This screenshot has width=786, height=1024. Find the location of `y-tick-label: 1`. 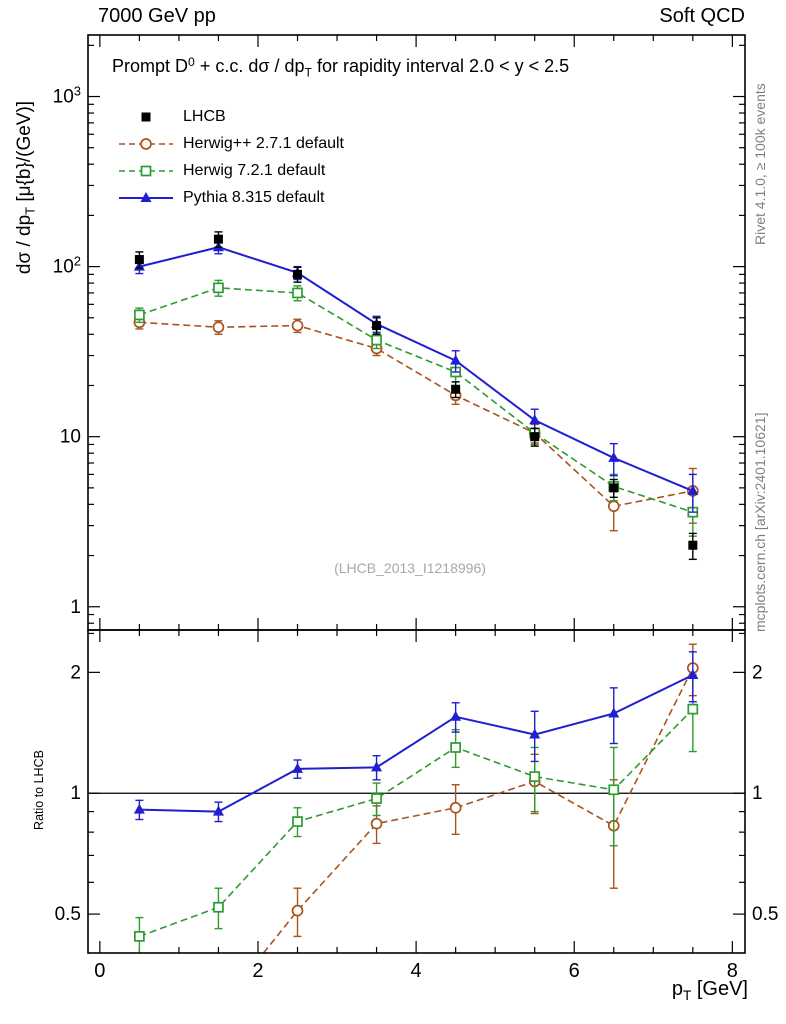

y-tick-label: 1 is located at coordinates (75, 607).